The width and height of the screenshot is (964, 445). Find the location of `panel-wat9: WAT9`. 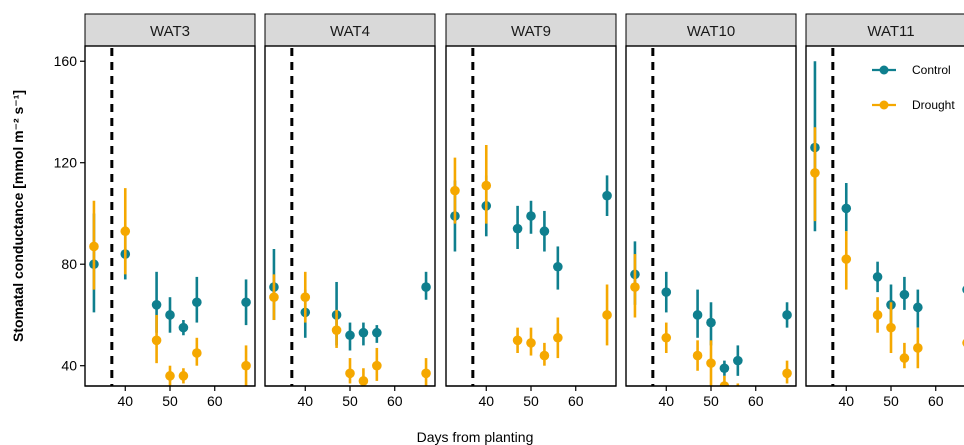

panel-wat9: WAT9 is located at coordinates (531, 200).